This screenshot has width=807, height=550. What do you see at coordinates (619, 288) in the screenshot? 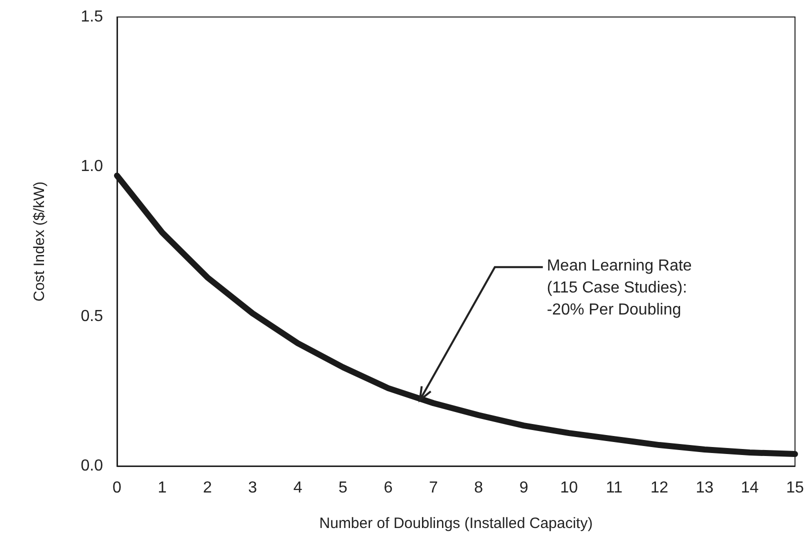
I see `annotation: Mean Learning Rate (115 Case Studies): -20% Per Doubling` at bounding box center [619, 288].